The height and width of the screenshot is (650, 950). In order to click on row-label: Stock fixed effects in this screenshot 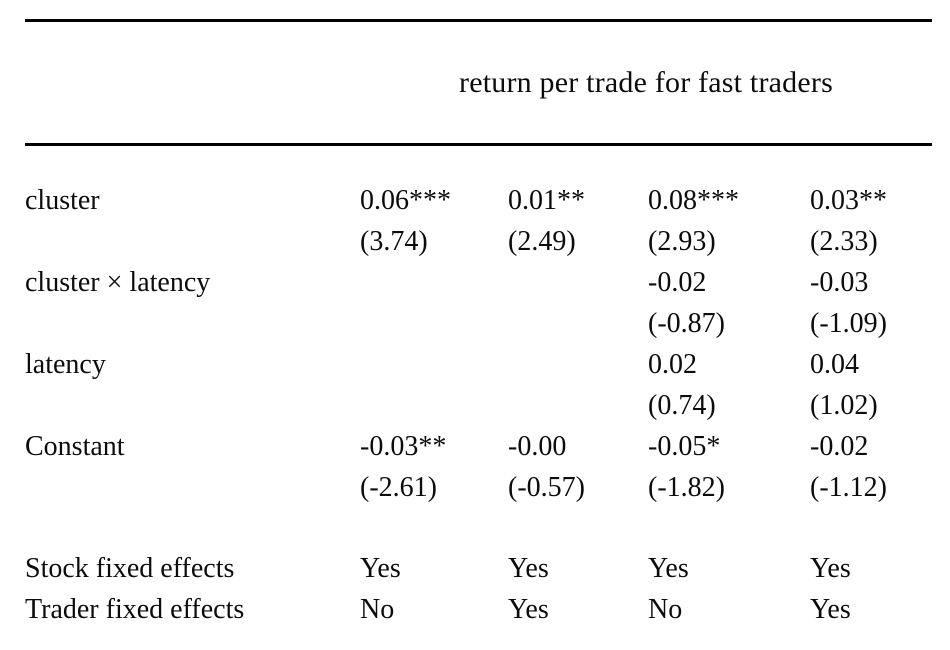, I will do `click(130, 568)`.